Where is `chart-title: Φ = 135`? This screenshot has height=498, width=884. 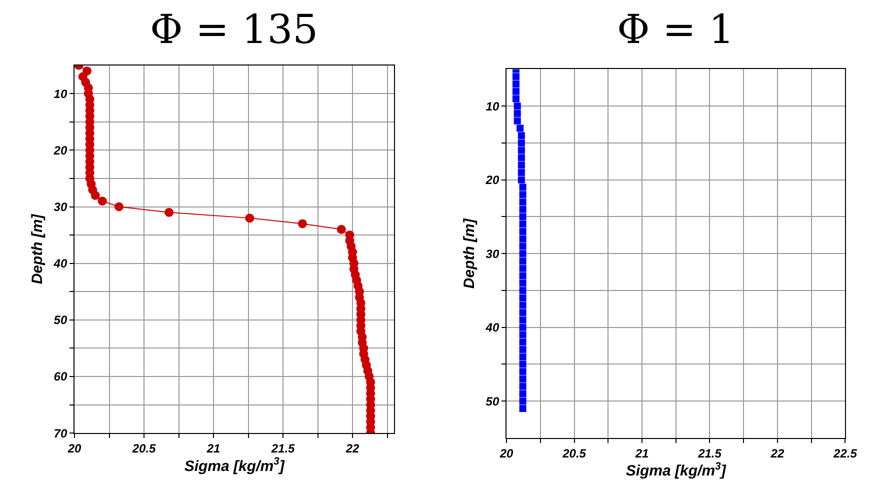
chart-title: Φ = 135 is located at coordinates (234, 30).